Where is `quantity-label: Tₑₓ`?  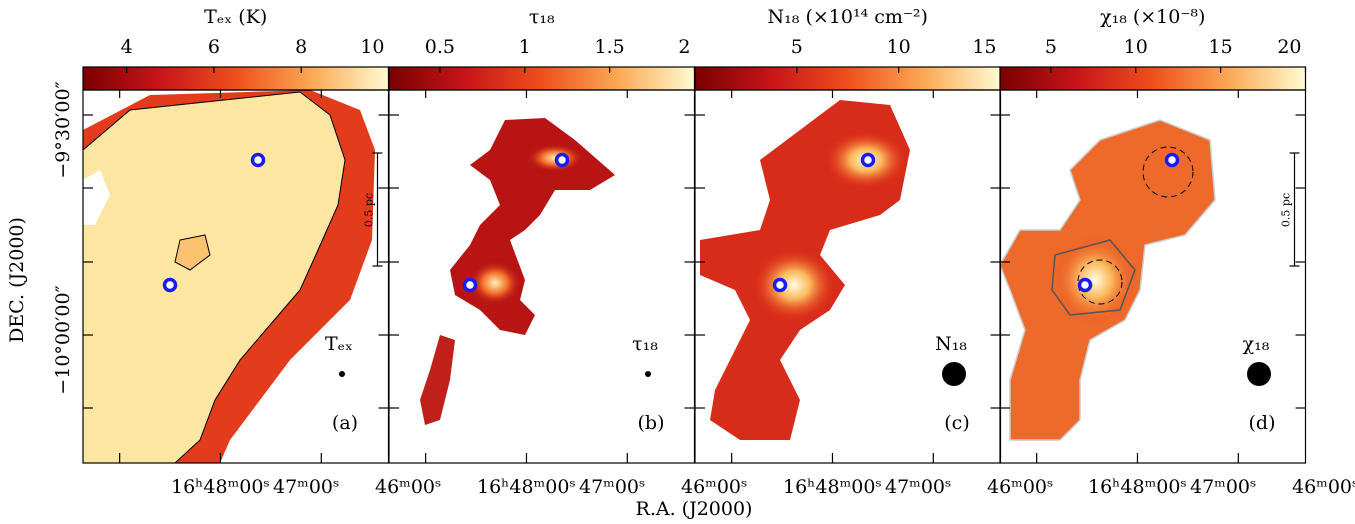 quantity-label: Tₑₓ is located at coordinates (339, 344).